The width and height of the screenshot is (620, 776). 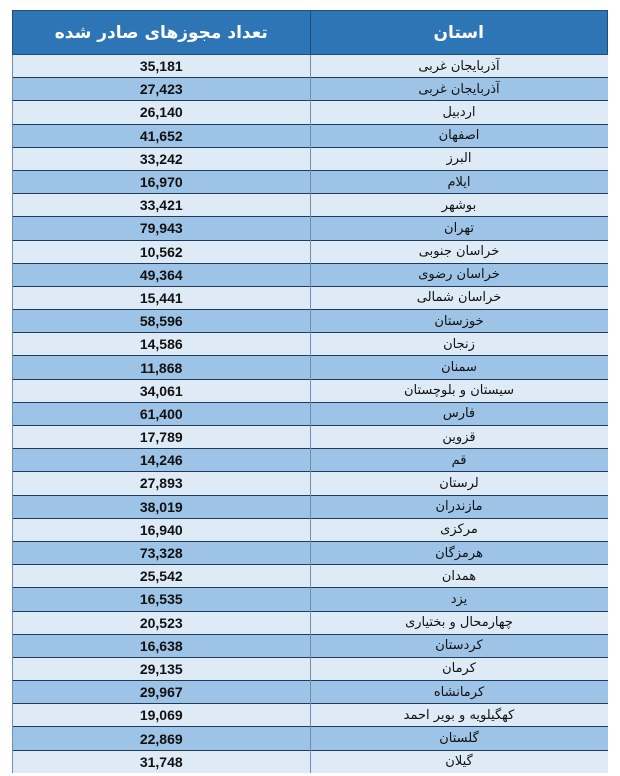 I want to click on permits-cell: 16,535, so click(x=161, y=599).